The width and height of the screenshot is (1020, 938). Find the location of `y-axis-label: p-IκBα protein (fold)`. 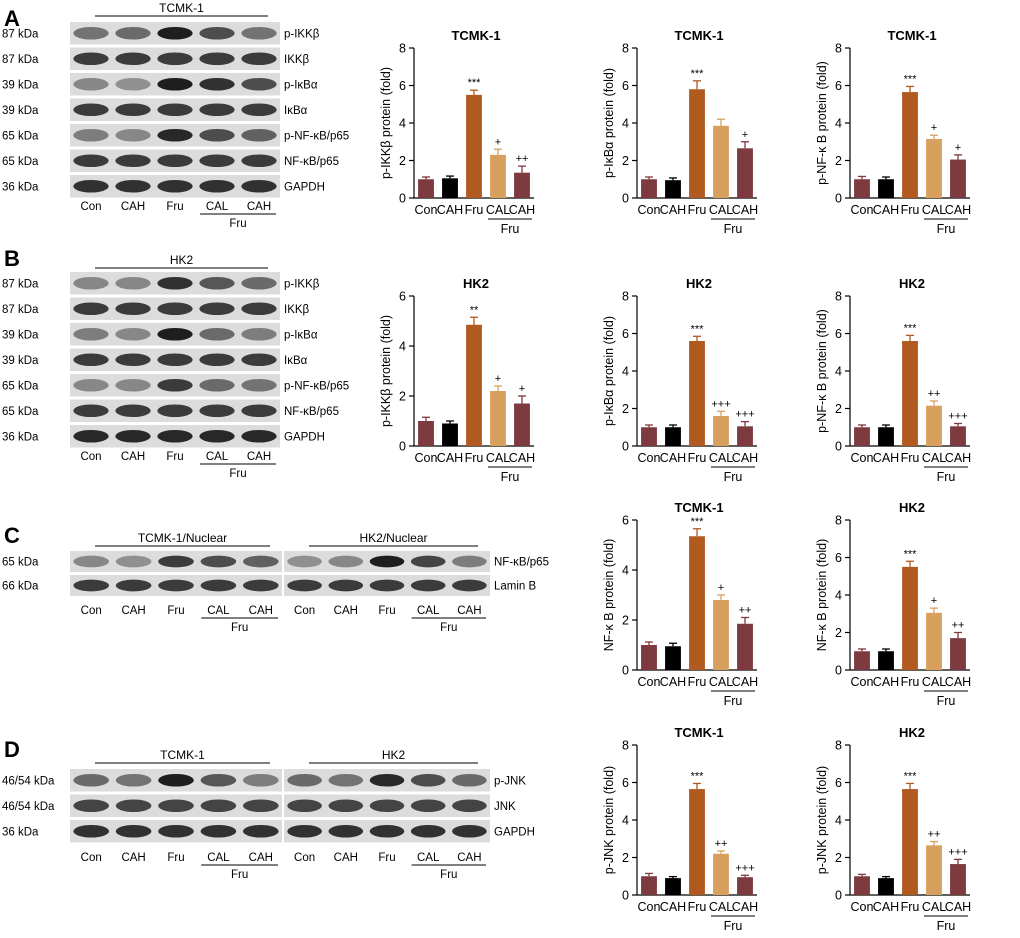

y-axis-label: p-IκBα protein (fold) is located at coordinates (609, 371).